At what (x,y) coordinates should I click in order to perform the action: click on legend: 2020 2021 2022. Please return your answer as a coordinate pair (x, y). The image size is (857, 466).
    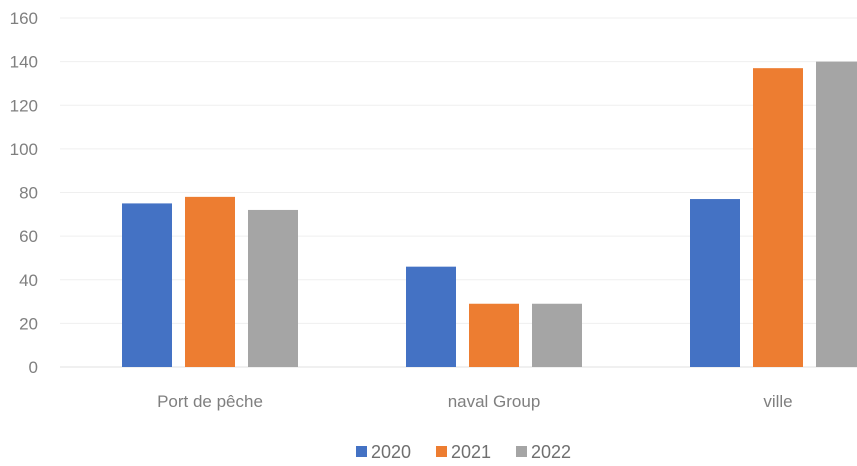
    Looking at the image, I should click on (463, 452).